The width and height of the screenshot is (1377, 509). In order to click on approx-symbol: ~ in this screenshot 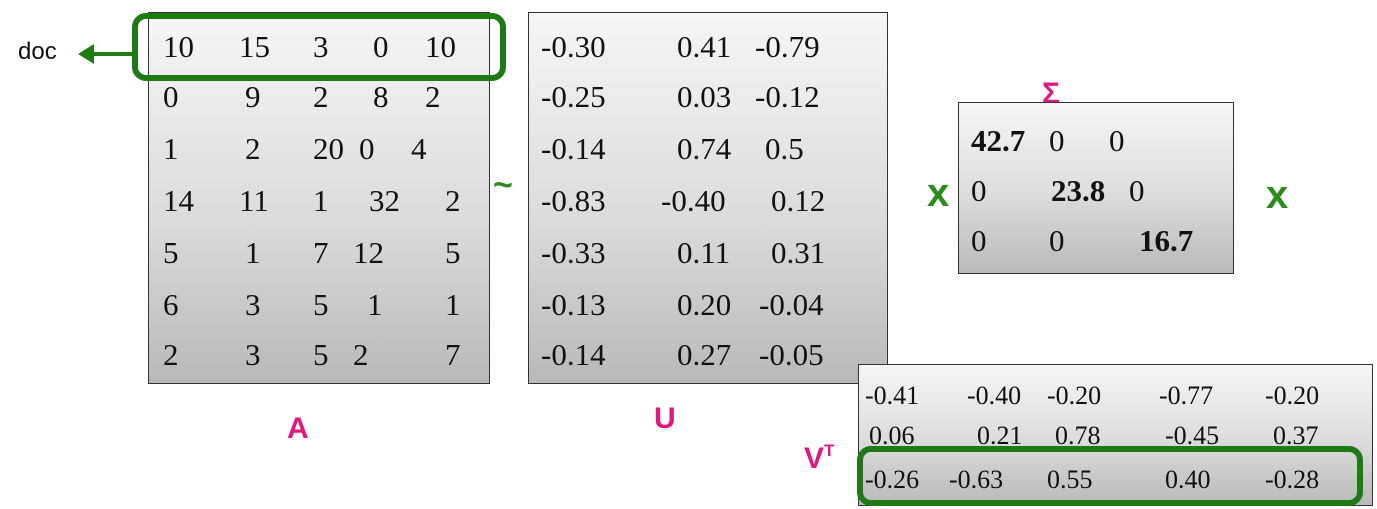, I will do `click(503, 185)`.